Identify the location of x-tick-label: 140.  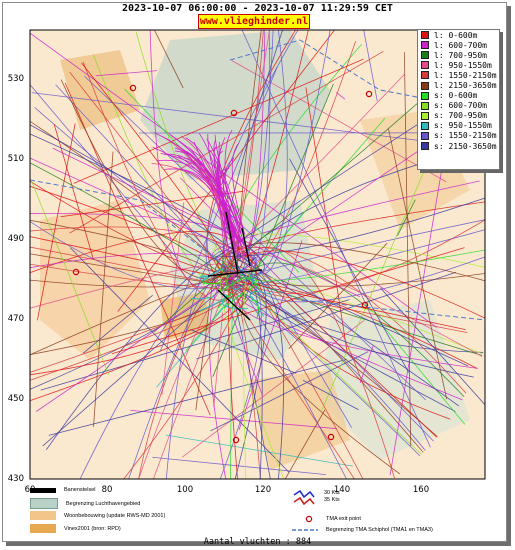
(342, 490).